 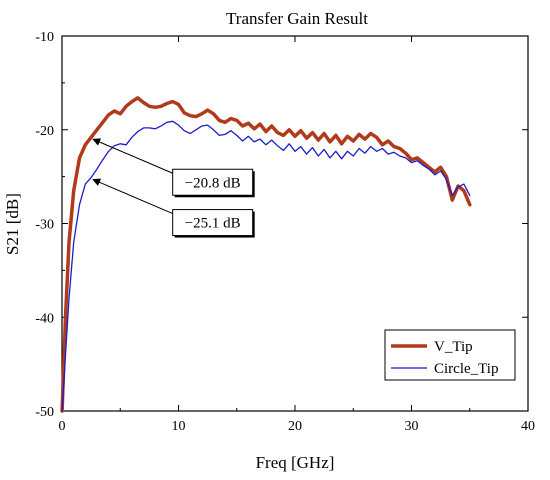 What do you see at coordinates (44, 131) in the screenshot?
I see `y-tick-label: -20` at bounding box center [44, 131].